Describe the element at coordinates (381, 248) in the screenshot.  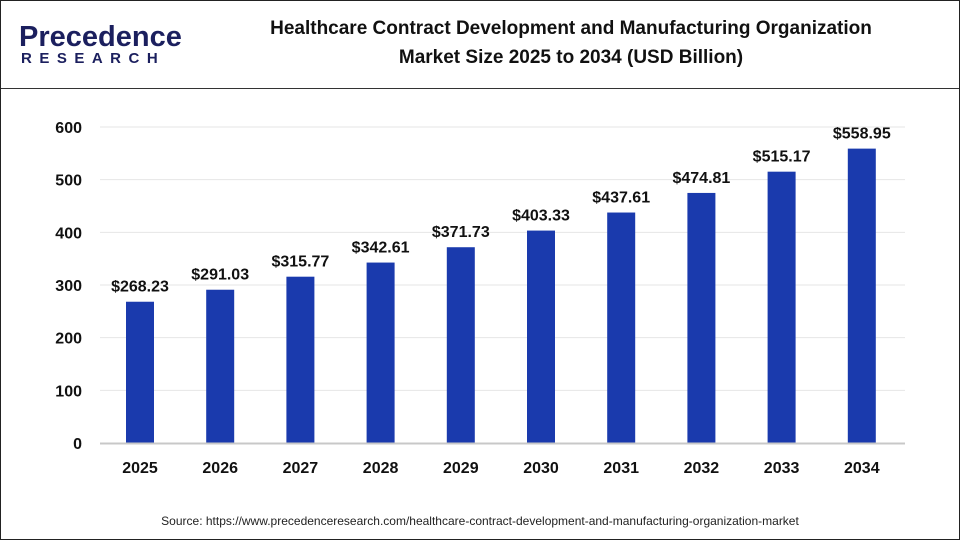
I see `data-label: $342.61` at that location.